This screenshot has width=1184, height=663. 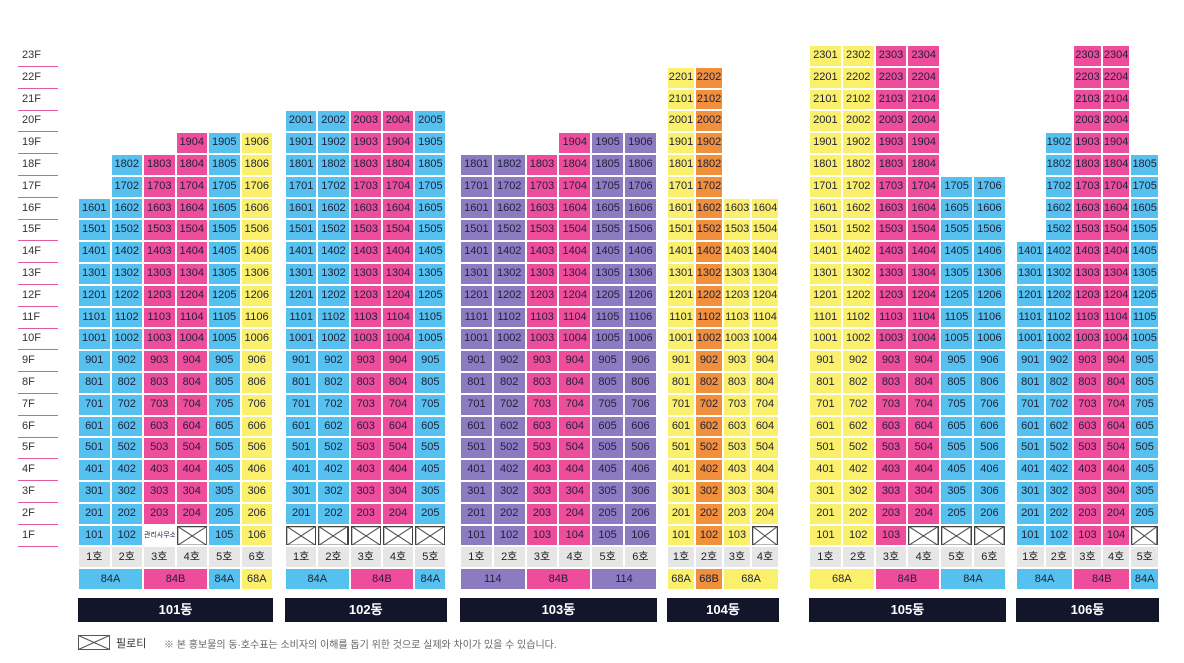 What do you see at coordinates (989, 295) in the screenshot?
I see `unit-cell: 1206` at bounding box center [989, 295].